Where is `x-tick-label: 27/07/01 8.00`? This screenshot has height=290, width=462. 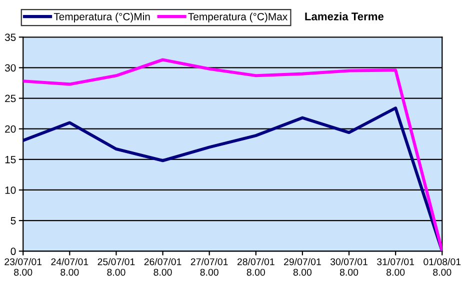 x-tick-label: 27/07/01 8.00 is located at coordinates (209, 267).